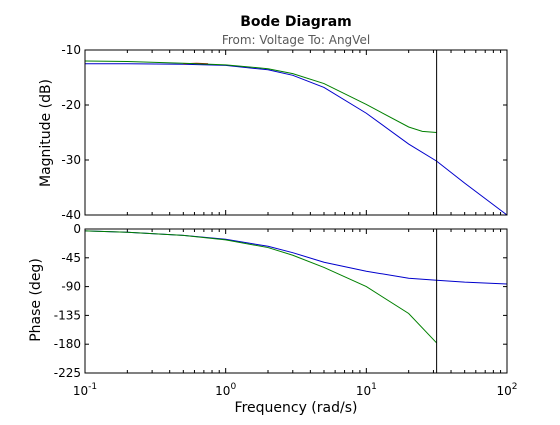 The image size is (560, 425). I want to click on x-axis-label: Frequency (rad/s), so click(296, 408).